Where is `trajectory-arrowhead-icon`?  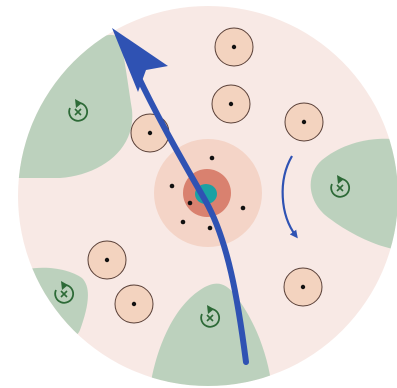
trajectory-arrowhead-icon is located at coordinates (140, 60).